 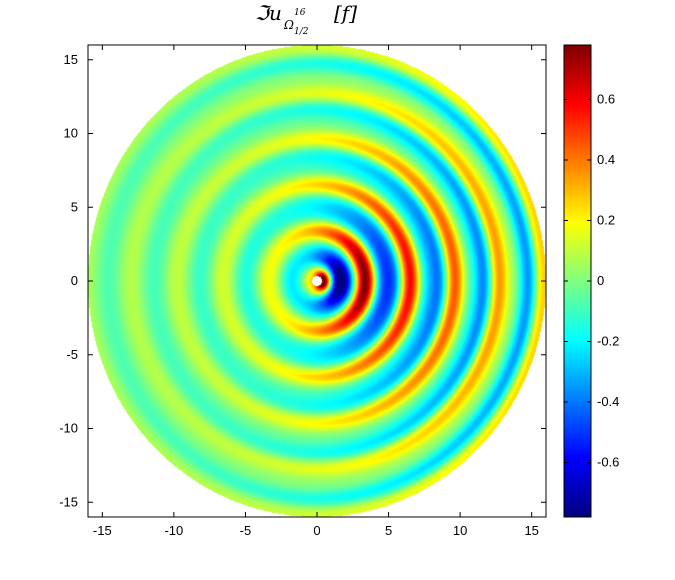 What do you see at coordinates (316, 530) in the screenshot?
I see `x-tick-label: 0` at bounding box center [316, 530].